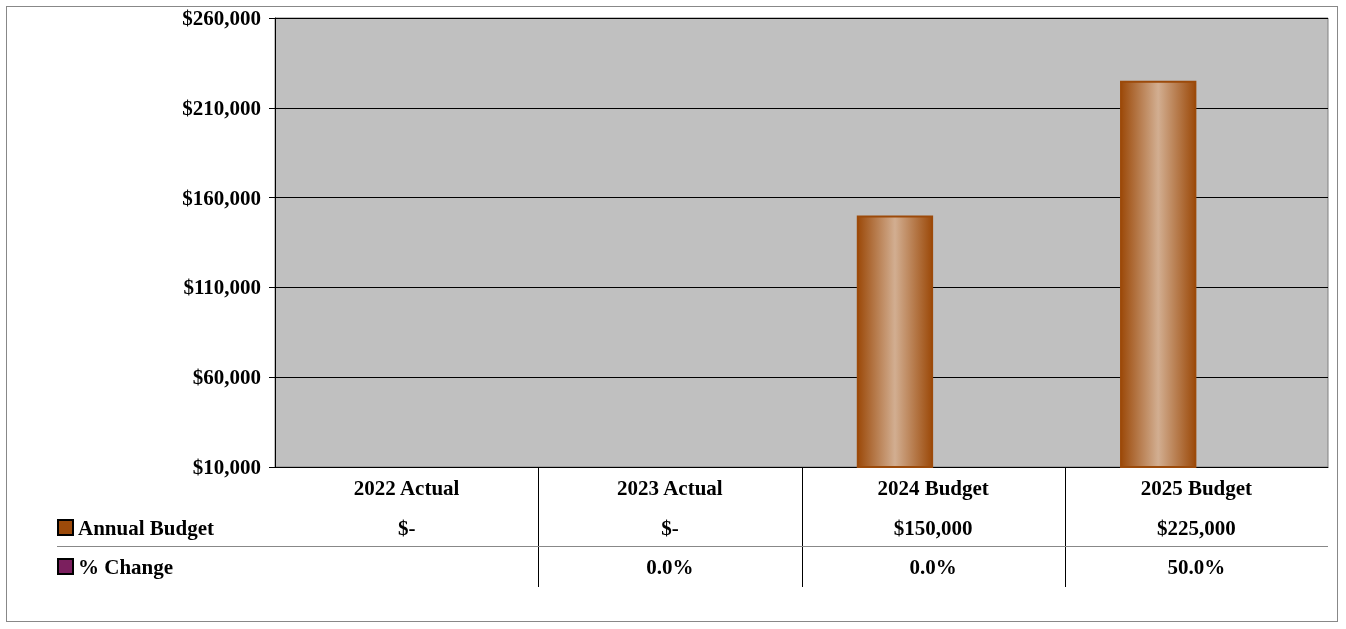 The height and width of the screenshot is (629, 1346). Describe the element at coordinates (1196, 528) in the screenshot. I see `data-label: $225,000` at that location.